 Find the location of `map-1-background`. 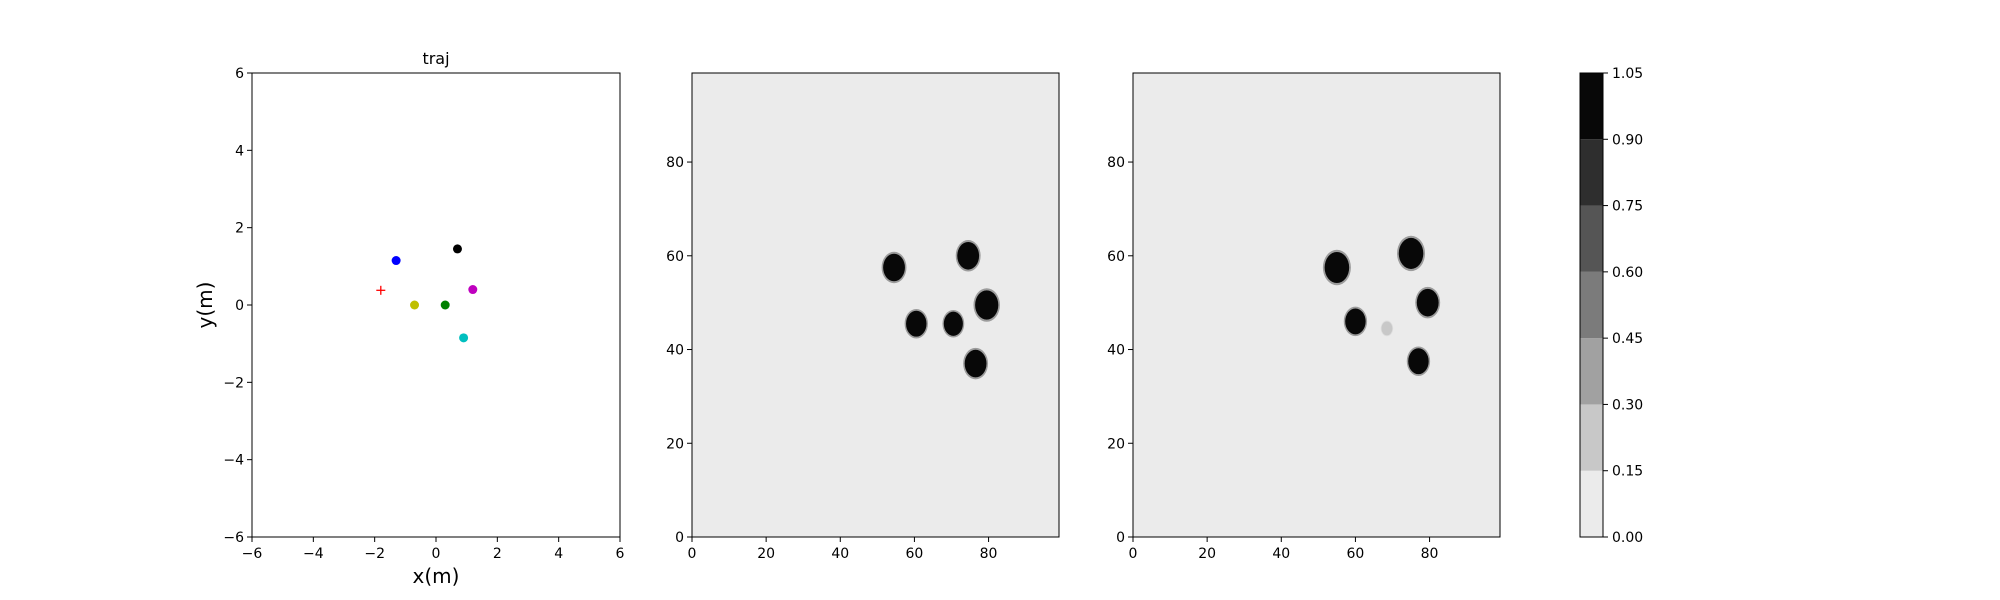

map-1-background is located at coordinates (875, 305).